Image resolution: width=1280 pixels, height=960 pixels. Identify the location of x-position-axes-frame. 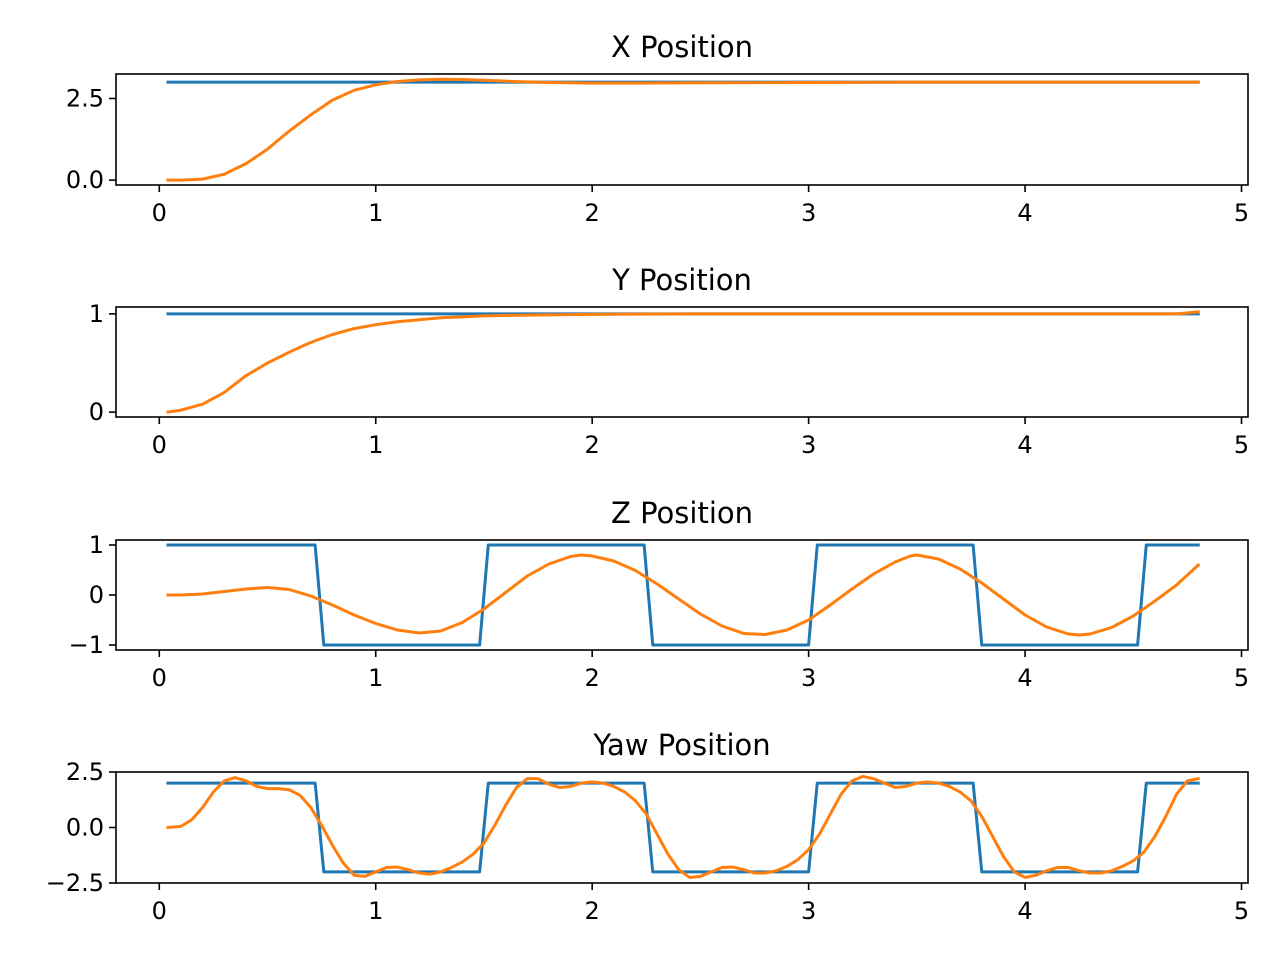
(682, 129).